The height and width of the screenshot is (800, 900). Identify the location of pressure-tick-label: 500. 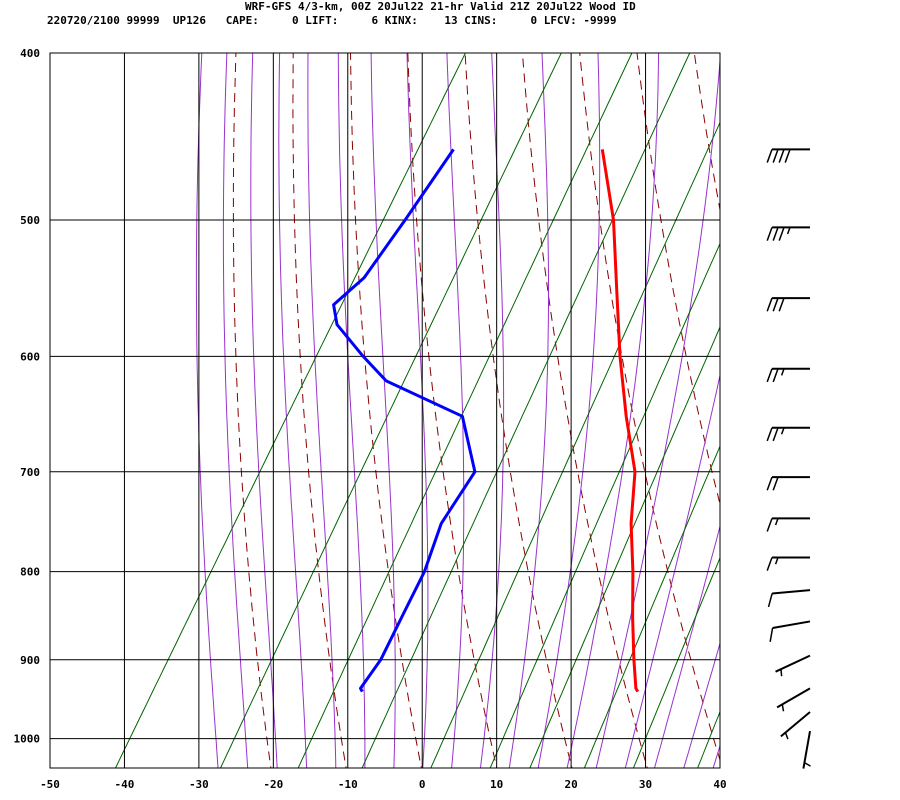
(30, 220).